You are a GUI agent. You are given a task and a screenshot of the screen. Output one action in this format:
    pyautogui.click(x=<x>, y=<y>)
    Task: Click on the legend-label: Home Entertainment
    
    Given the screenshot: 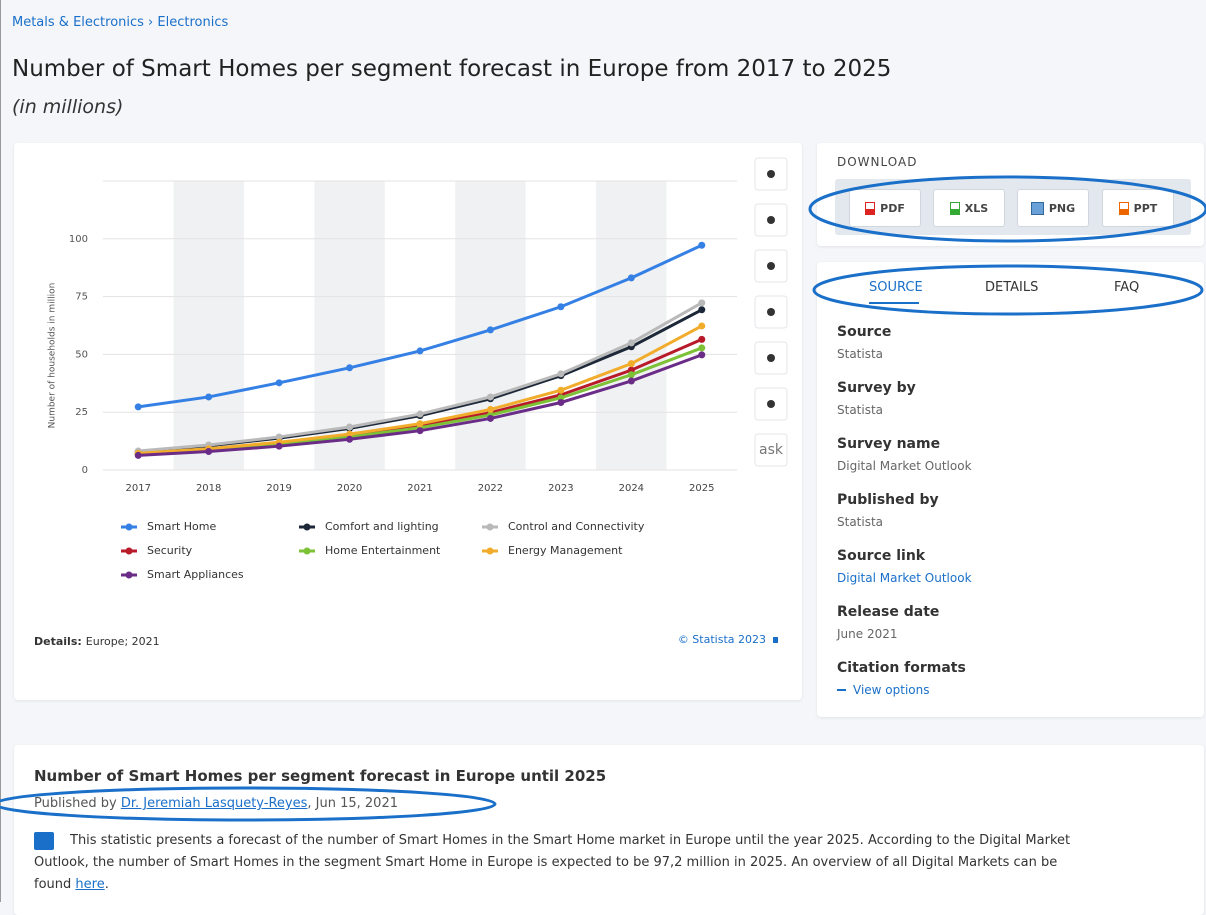 What is the action you would take?
    pyautogui.click(x=383, y=550)
    